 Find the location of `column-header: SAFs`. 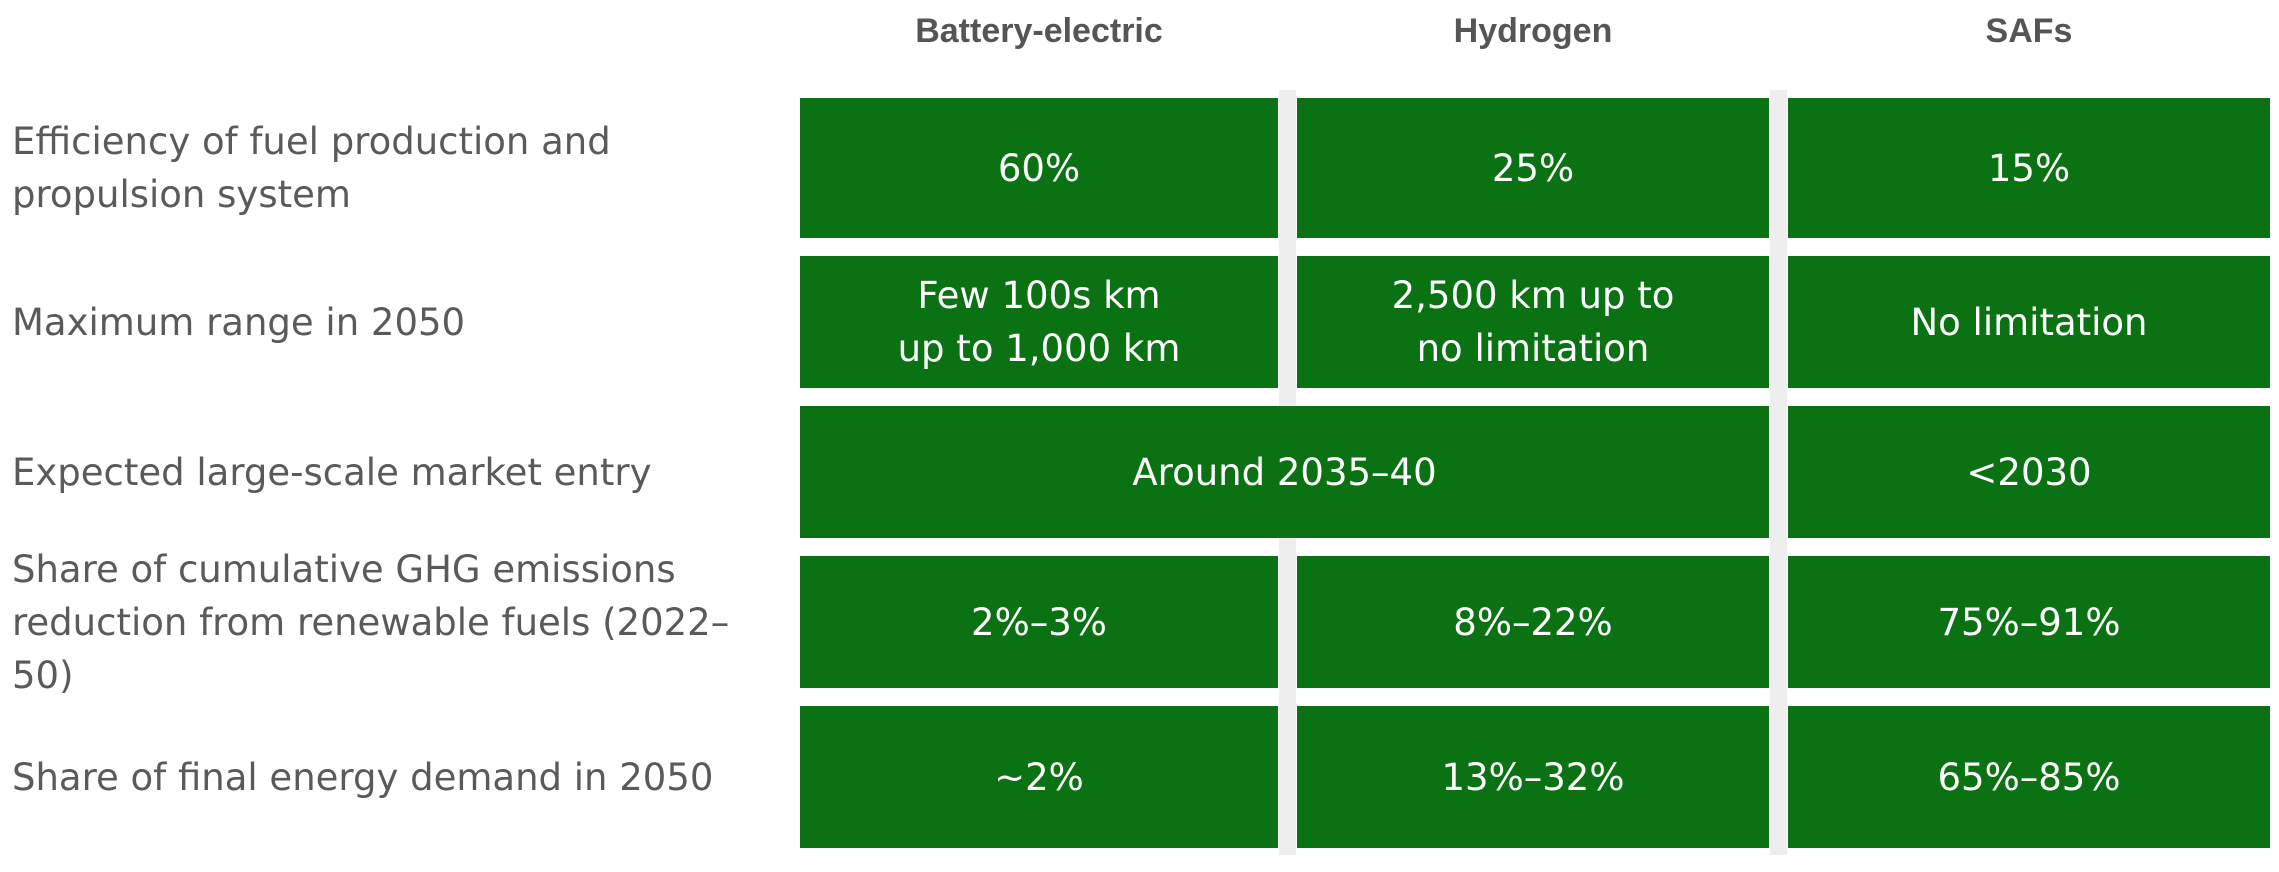

column-header: SAFs is located at coordinates (2029, 30).